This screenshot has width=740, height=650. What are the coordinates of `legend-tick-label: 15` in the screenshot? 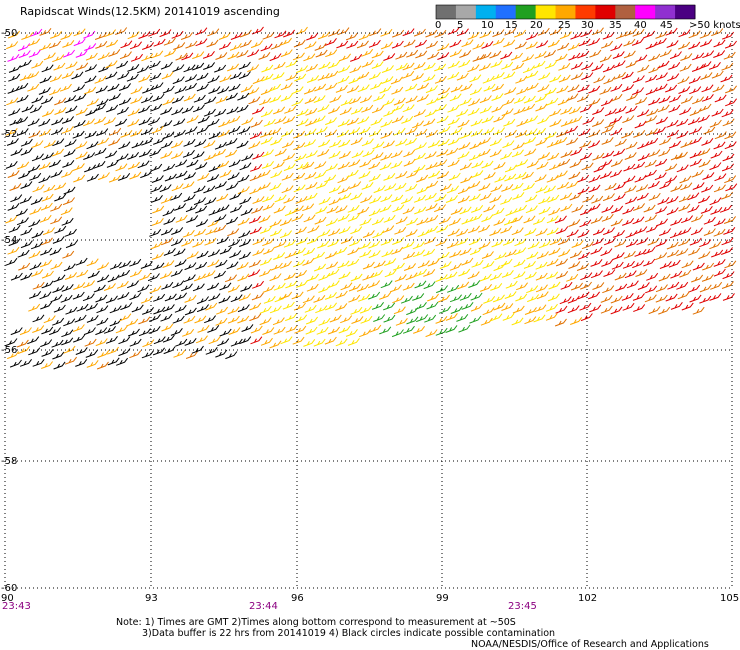 It's located at (511, 25).